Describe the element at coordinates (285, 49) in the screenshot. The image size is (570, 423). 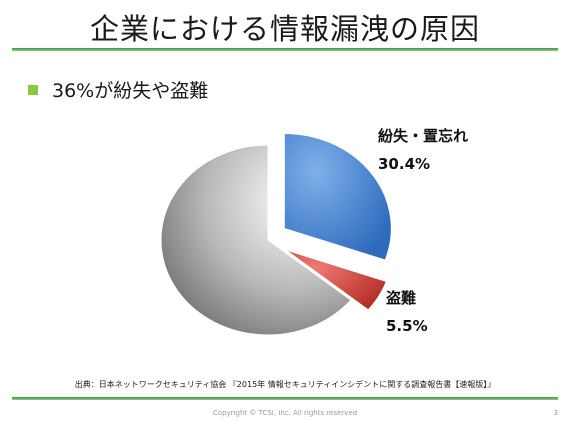
I see `title-divider` at that location.